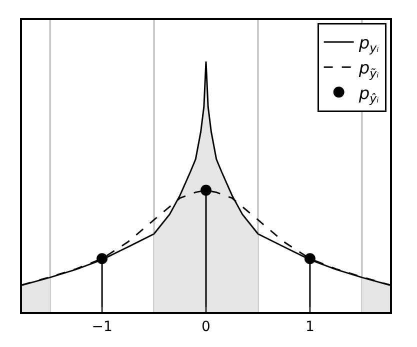  I want to click on legend-label: p$_{yᵢ}$, so click(368, 45).